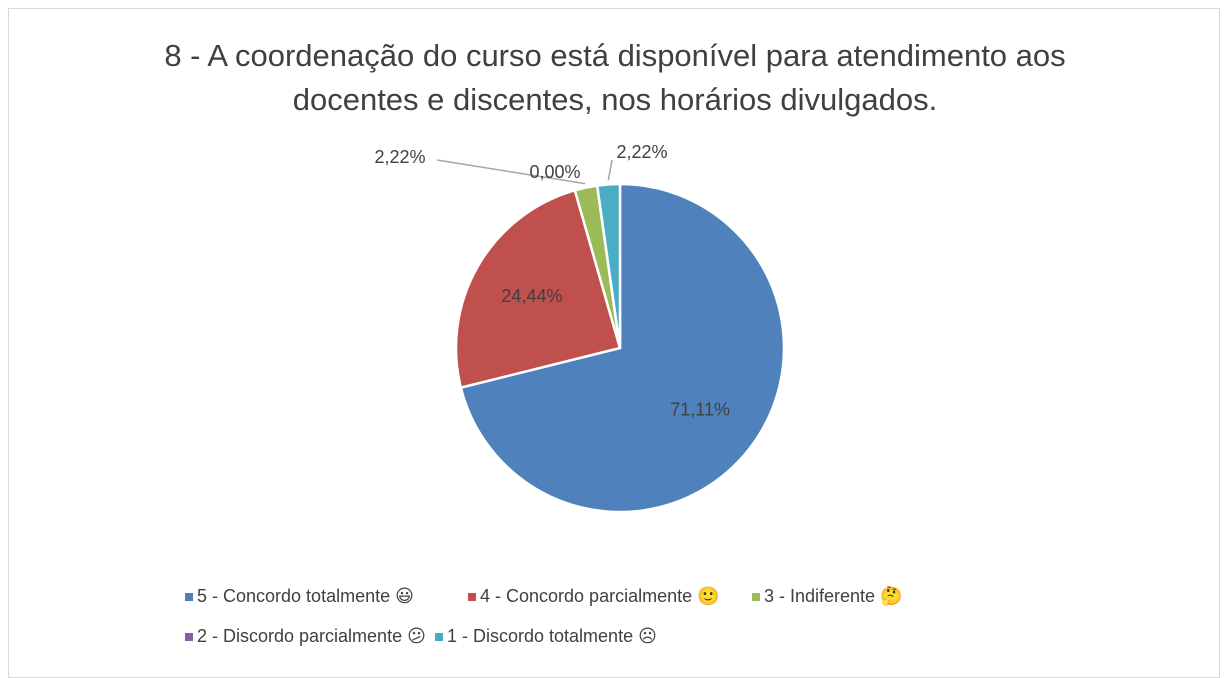 This screenshot has width=1229, height=678. I want to click on data-label: 0,00%, so click(554, 172).